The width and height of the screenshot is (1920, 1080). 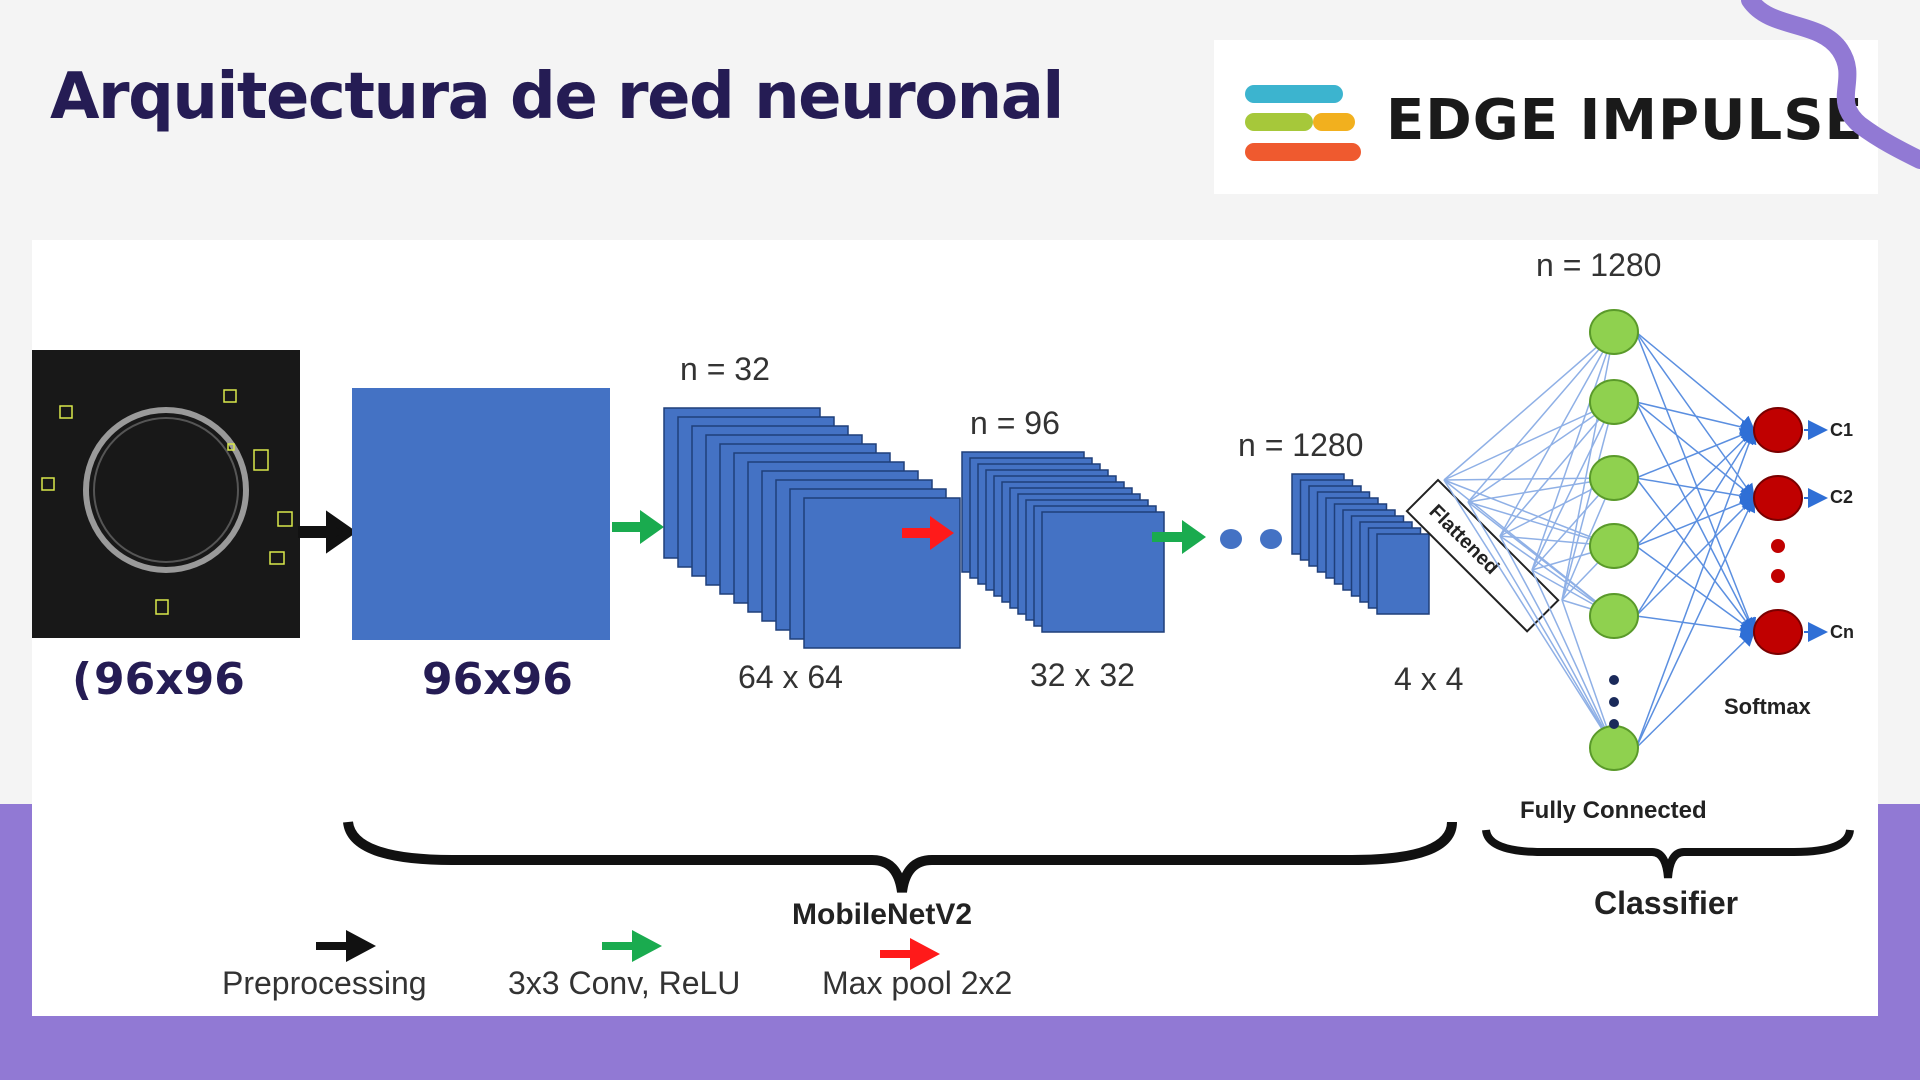 I want to click on legend-preprocessing-arrow, so click(x=346, y=946).